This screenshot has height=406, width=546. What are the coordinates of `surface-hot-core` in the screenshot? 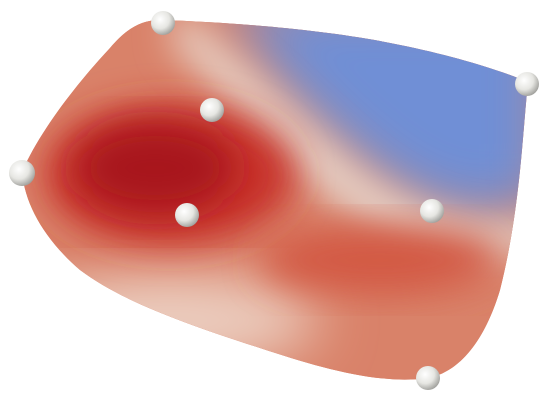 It's located at (155, 168).